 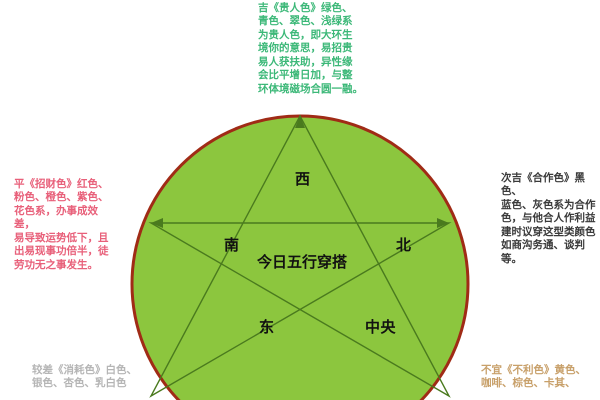 I want to click on direction-label-center: 中央, so click(x=381, y=327).